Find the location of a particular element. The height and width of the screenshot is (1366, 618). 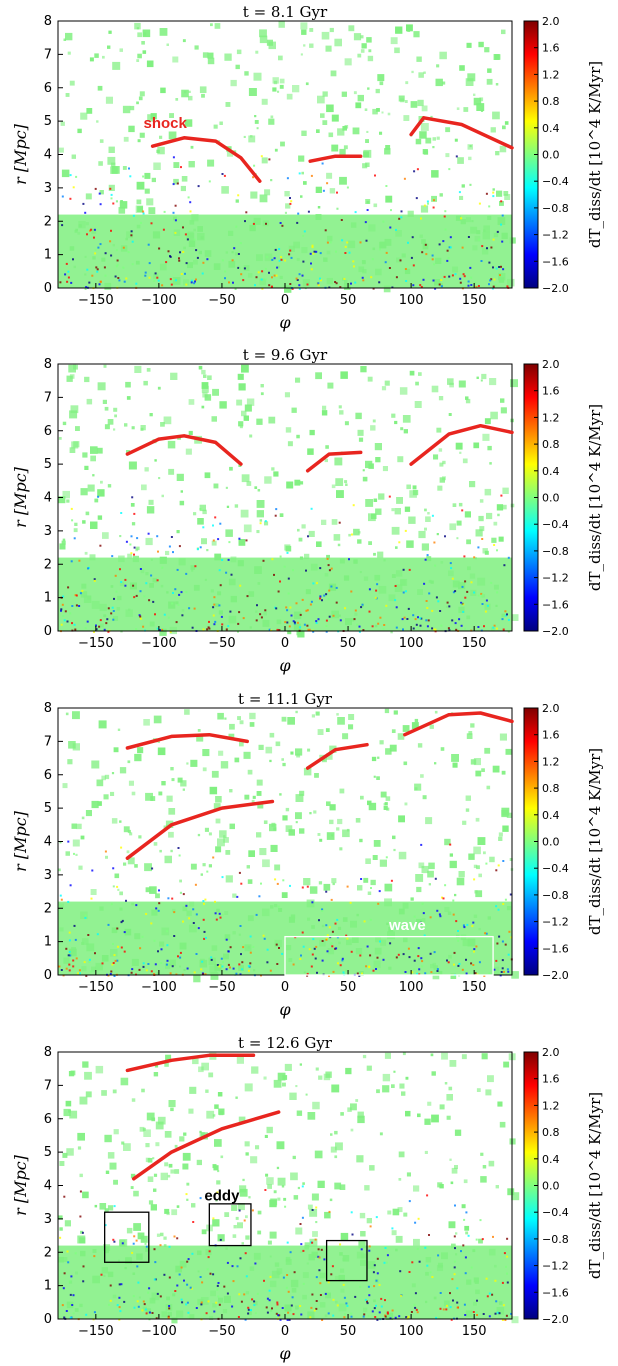

y-tick-label: 5 is located at coordinates (48, 808).